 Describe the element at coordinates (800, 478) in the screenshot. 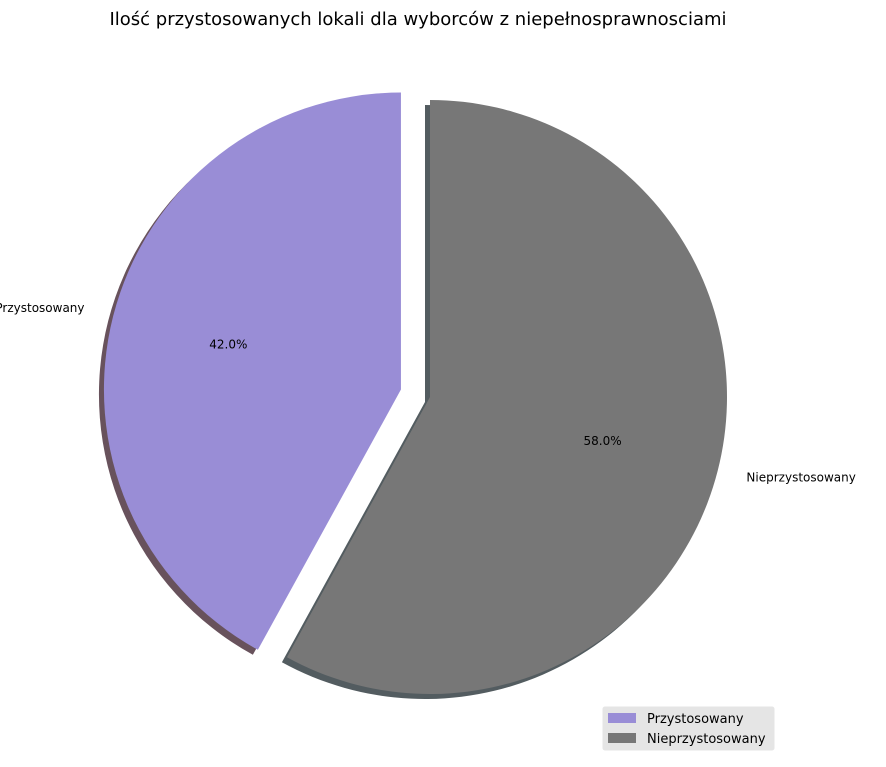

I see `slice-label-nieprzystosowany: Nieprzystosowany` at that location.